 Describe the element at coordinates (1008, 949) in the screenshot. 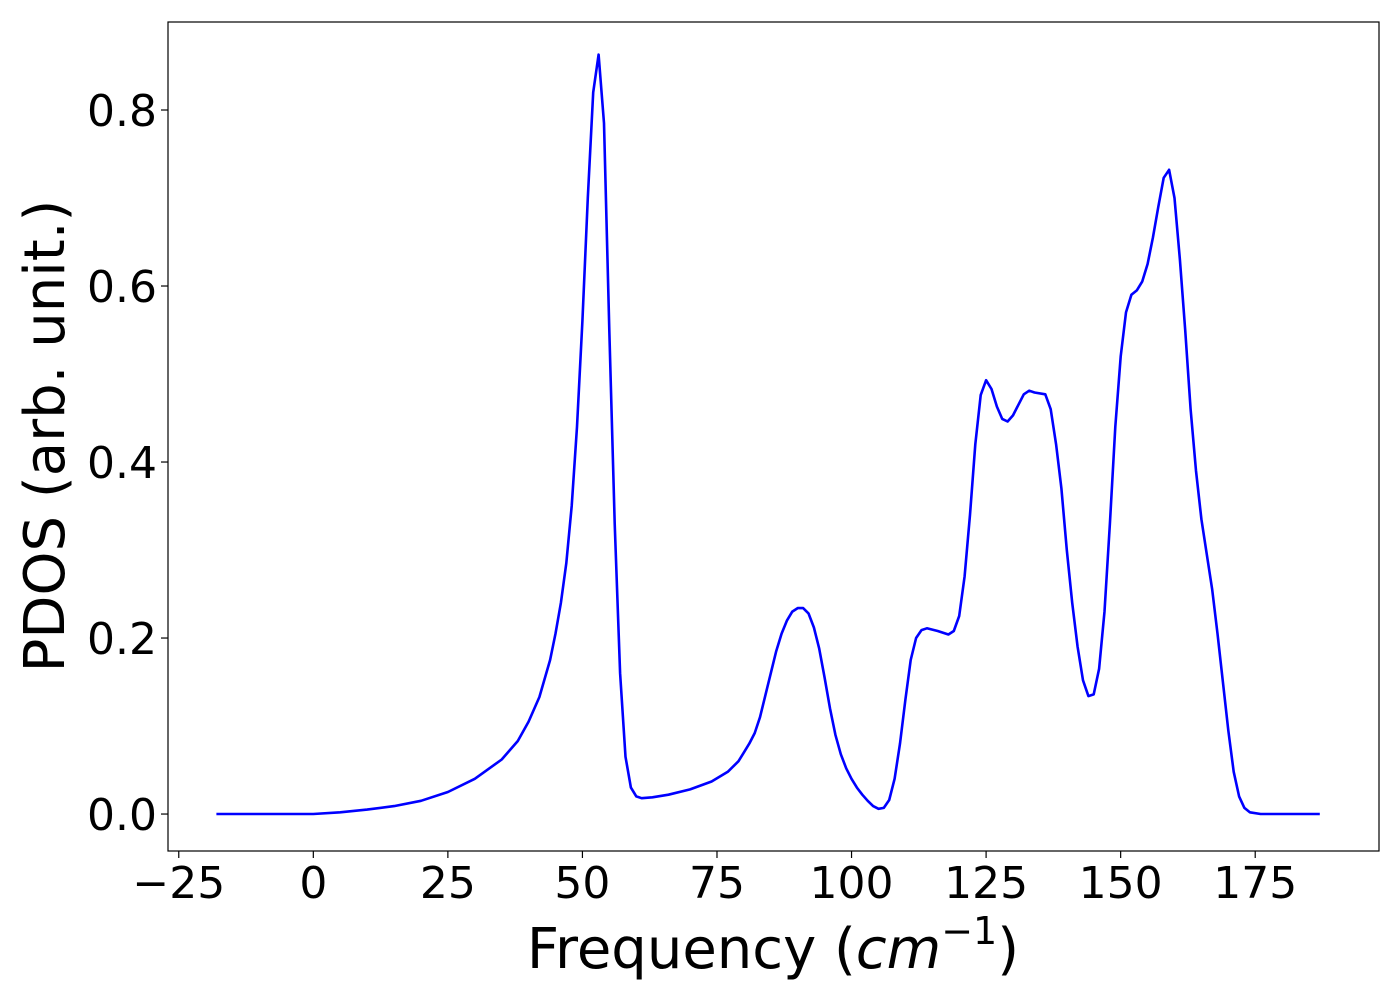

I see `x-axis-label-suffix: )` at that location.